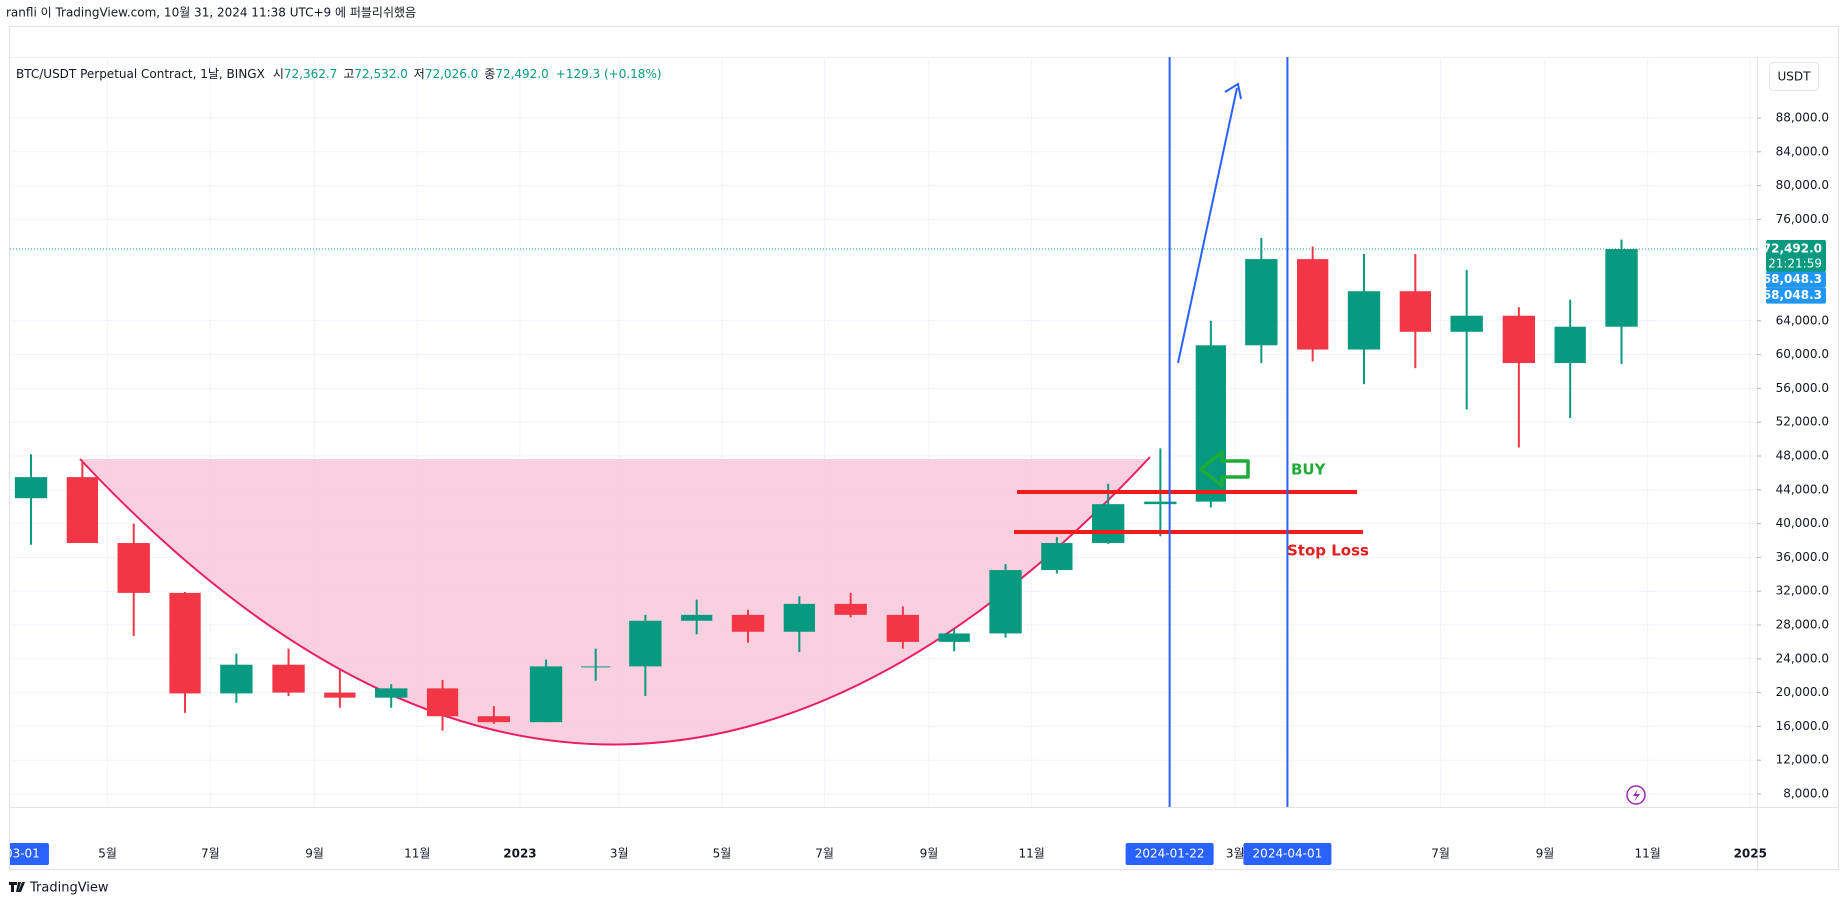 The height and width of the screenshot is (915, 1840). Describe the element at coordinates (1228, 432) in the screenshot. I see `date-lines` at that location.